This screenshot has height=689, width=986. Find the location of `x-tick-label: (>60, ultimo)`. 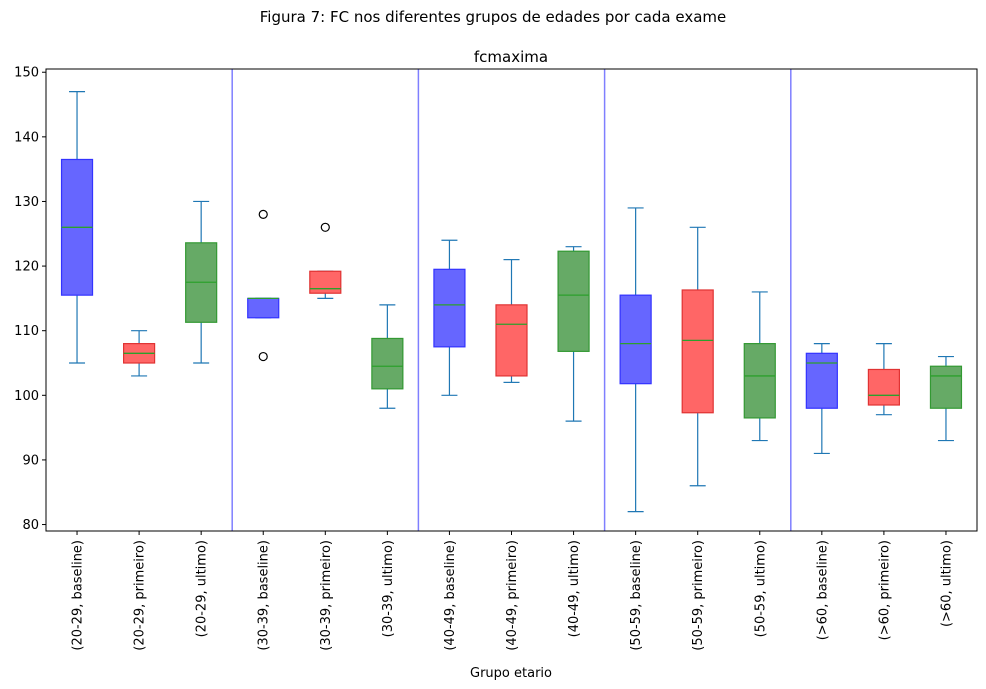

x-tick-label: (>60, ultimo) is located at coordinates (946, 583).